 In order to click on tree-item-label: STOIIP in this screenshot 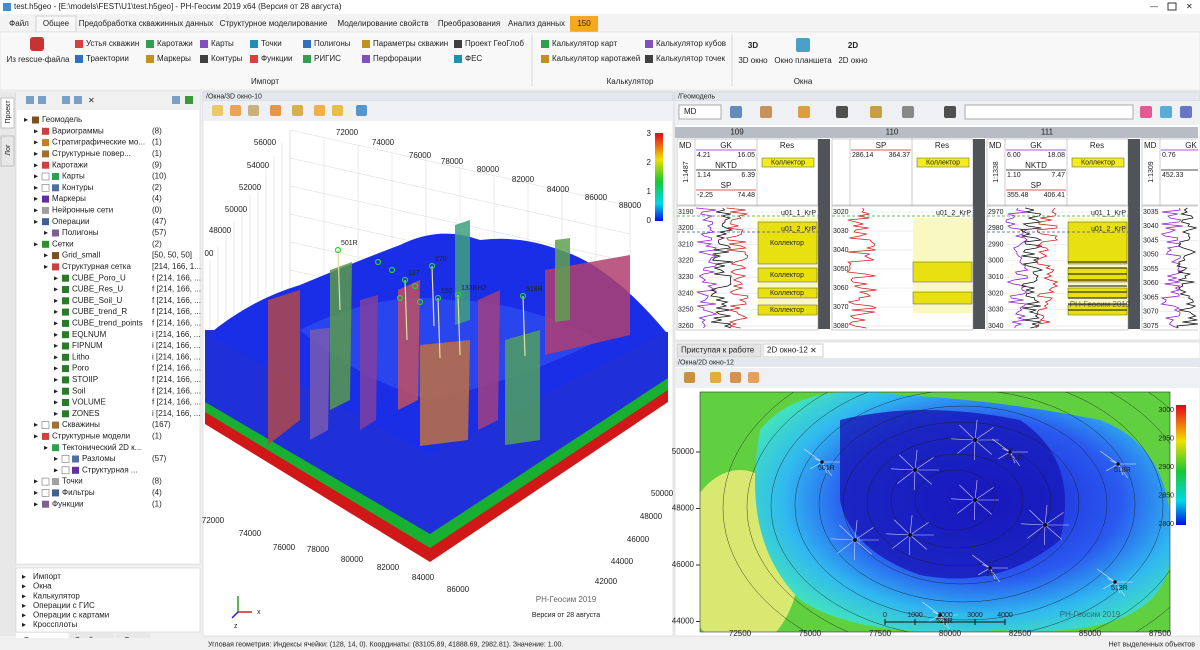, I will do `click(85, 379)`.